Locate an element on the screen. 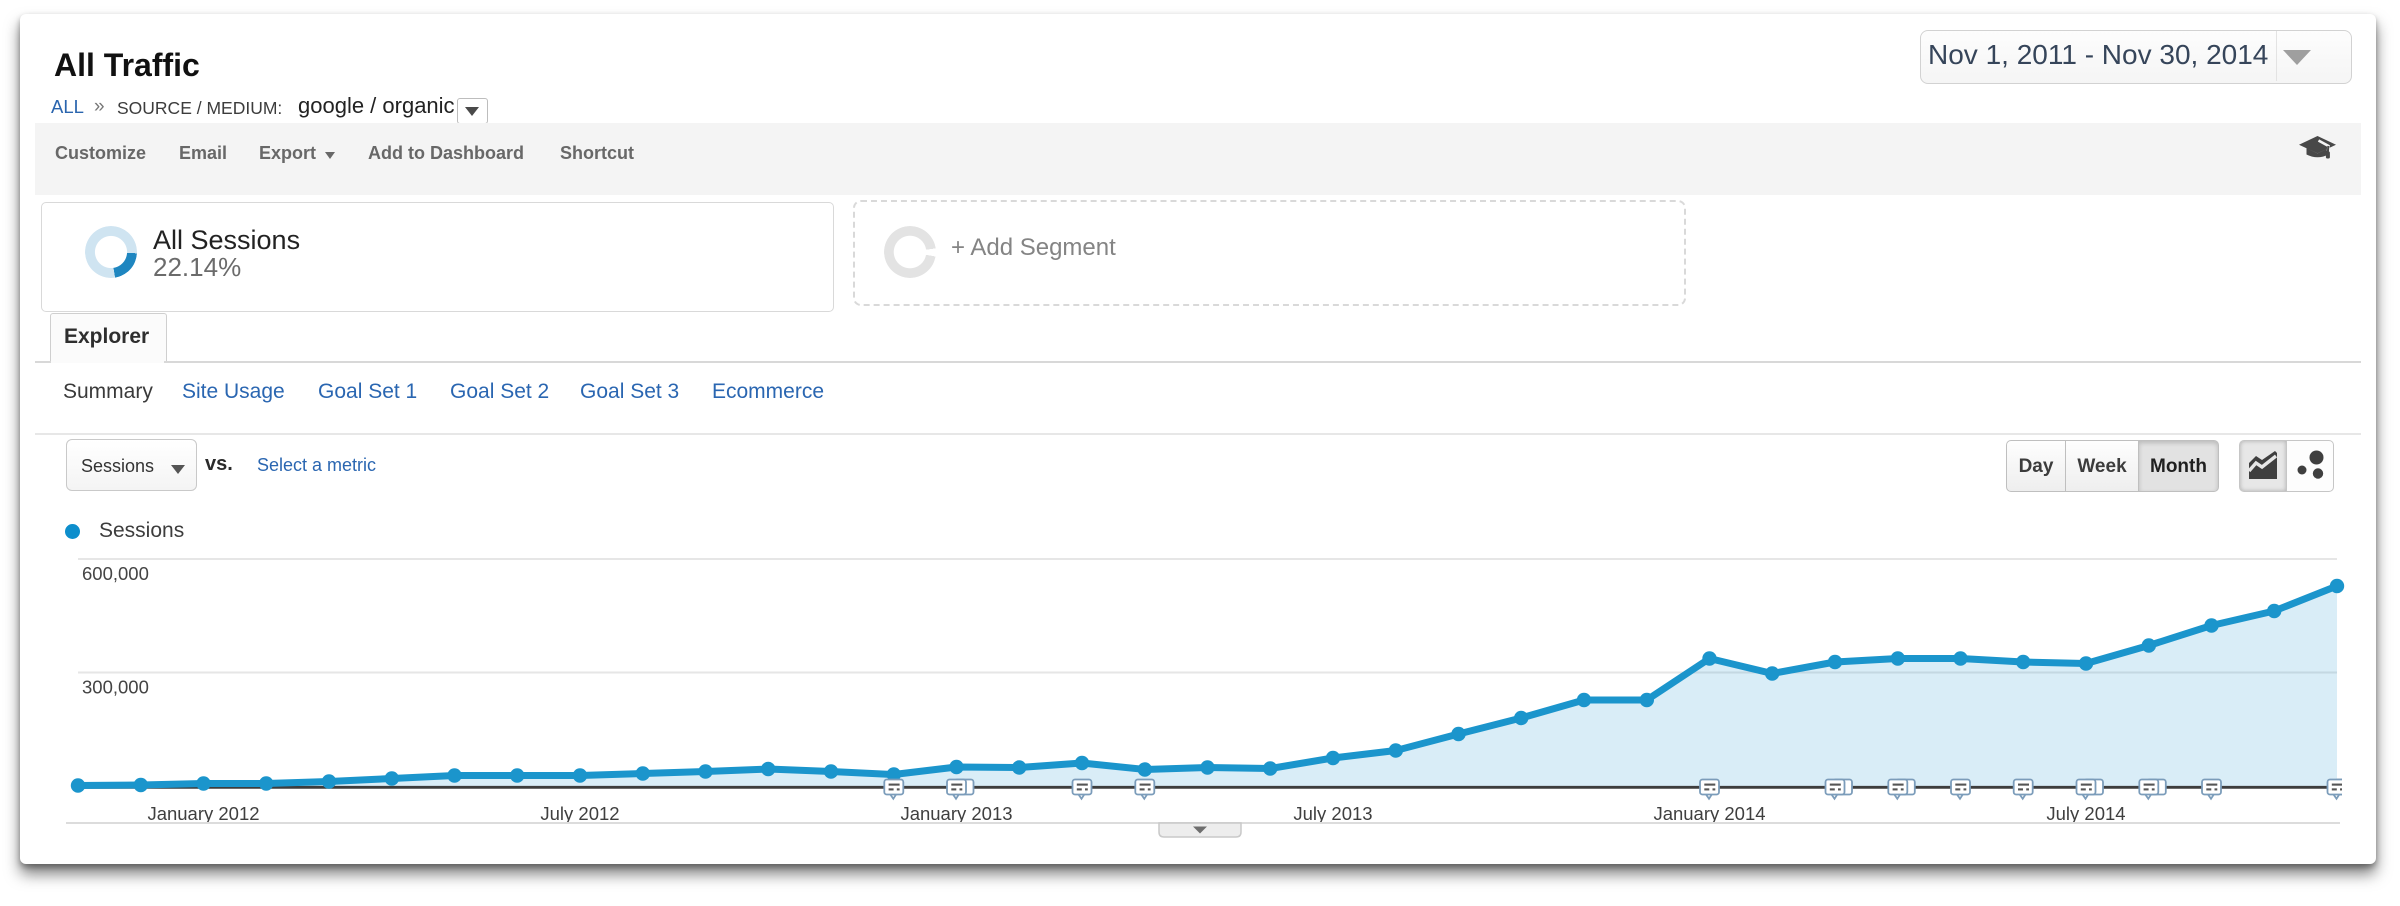 This screenshot has height=906, width=2400. svg-text: January 2012 is located at coordinates (203, 813).